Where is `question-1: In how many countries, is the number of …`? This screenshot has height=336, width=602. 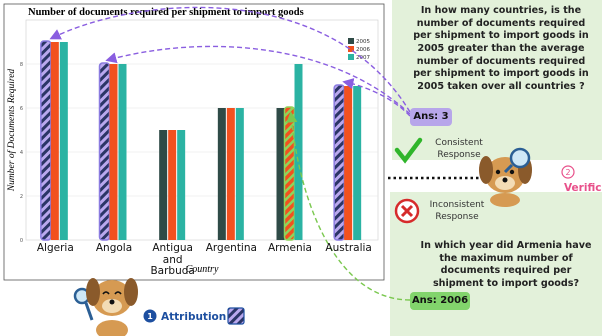 question-1: In how many countries, is the number of … is located at coordinates (501, 48).